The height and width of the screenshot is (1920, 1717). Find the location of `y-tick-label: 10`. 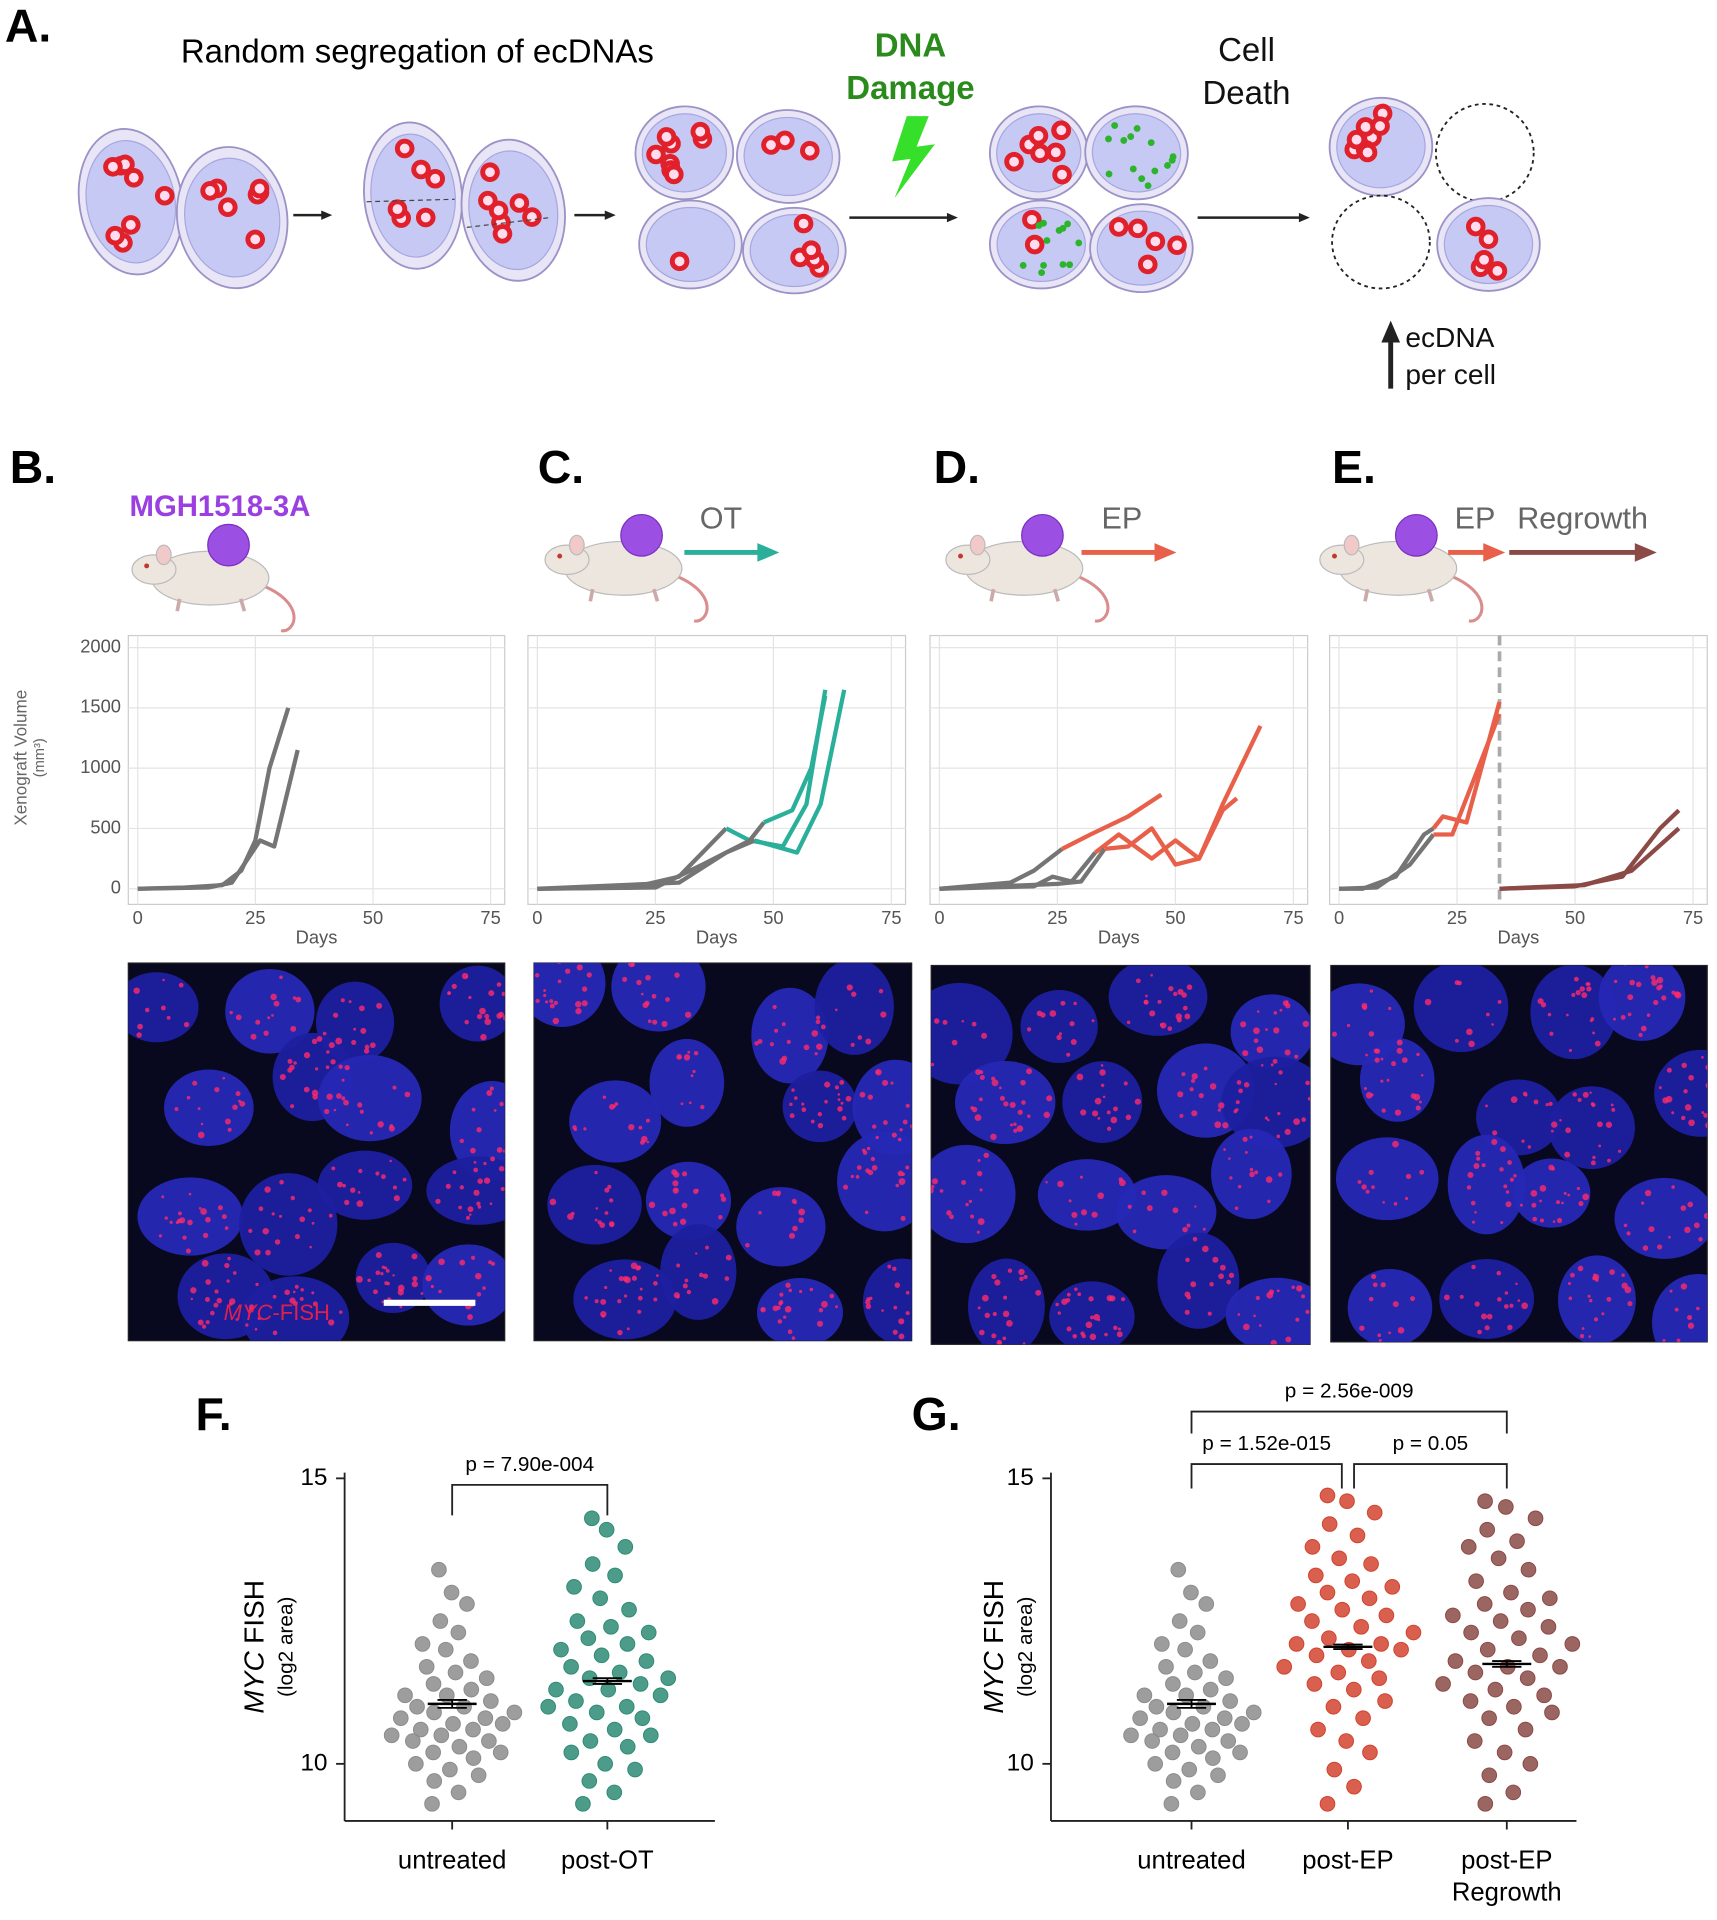

y-tick-label: 10 is located at coordinates (1020, 1762).